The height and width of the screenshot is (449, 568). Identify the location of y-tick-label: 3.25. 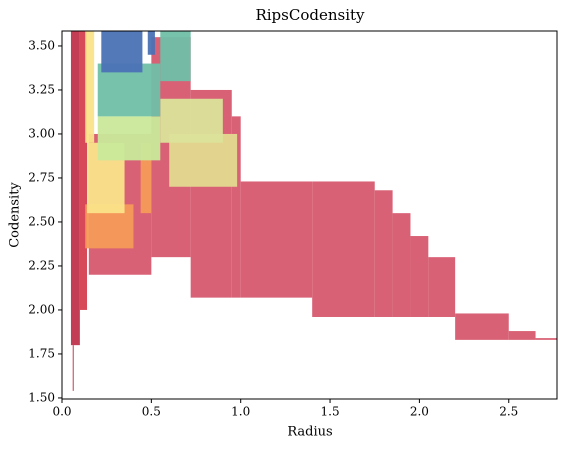
(41, 89).